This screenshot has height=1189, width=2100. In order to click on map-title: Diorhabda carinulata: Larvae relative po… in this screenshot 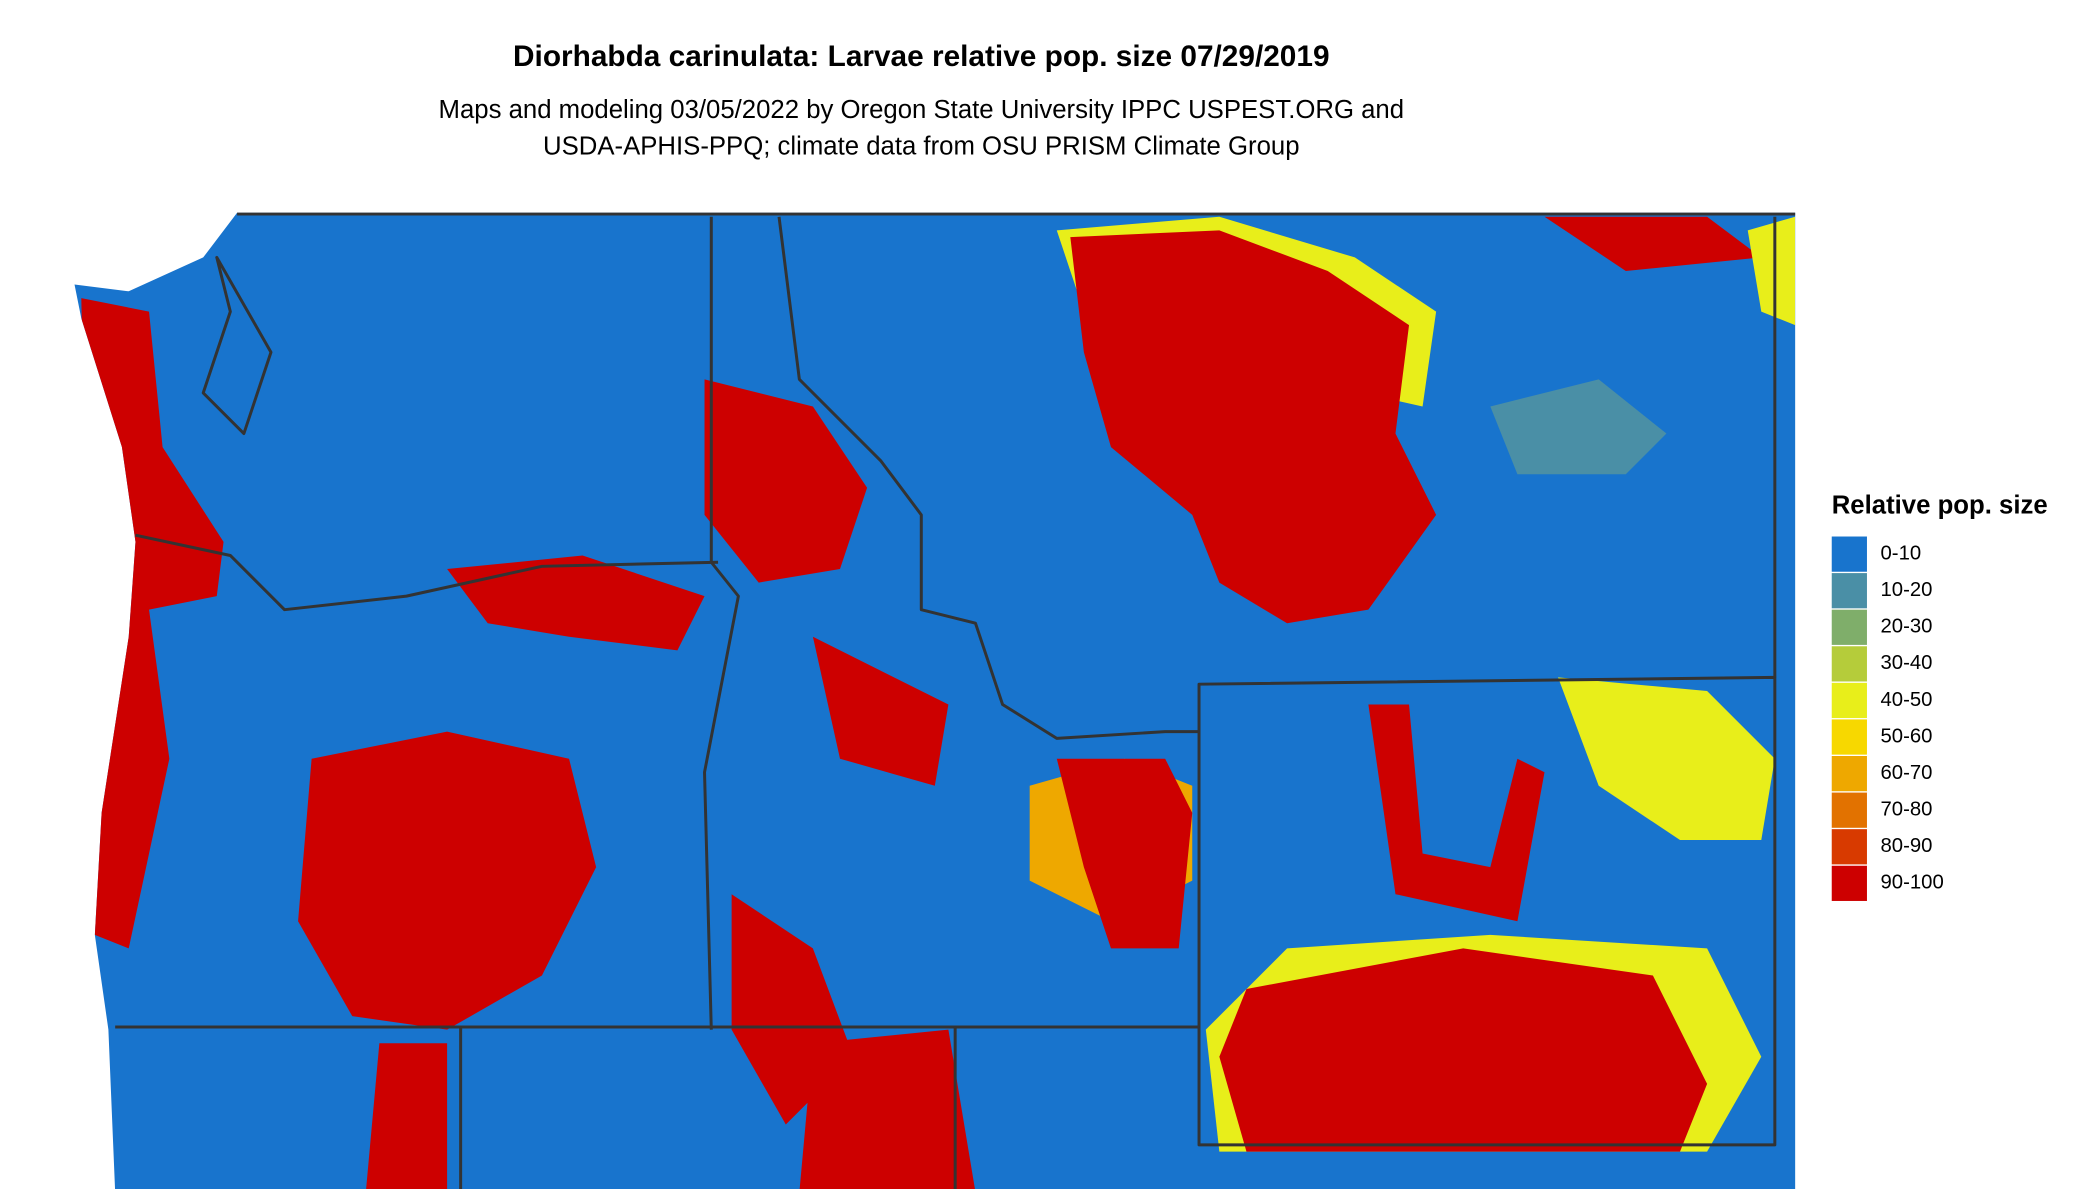, I will do `click(921, 56)`.